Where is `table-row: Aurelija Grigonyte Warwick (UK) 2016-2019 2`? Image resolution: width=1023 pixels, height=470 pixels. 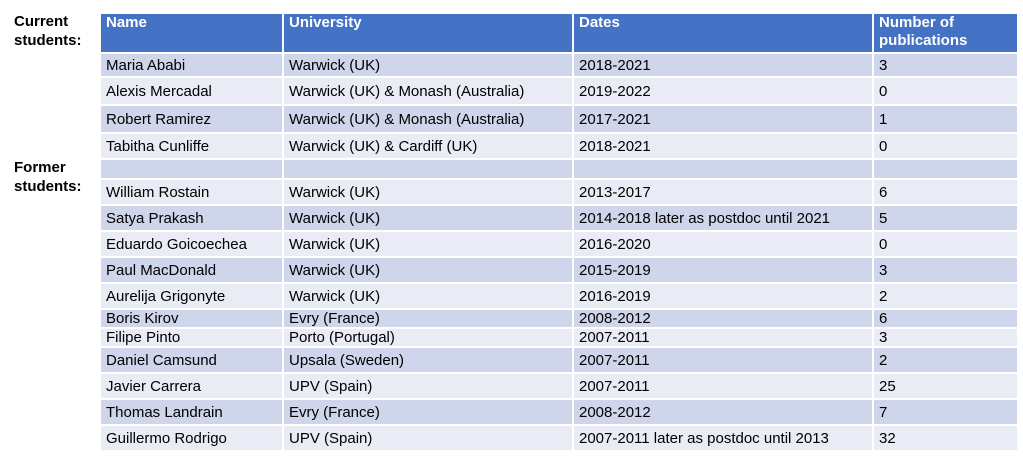
table-row: Aurelija Grigonyte Warwick (UK) 2016-2019 2 is located at coordinates (559, 296).